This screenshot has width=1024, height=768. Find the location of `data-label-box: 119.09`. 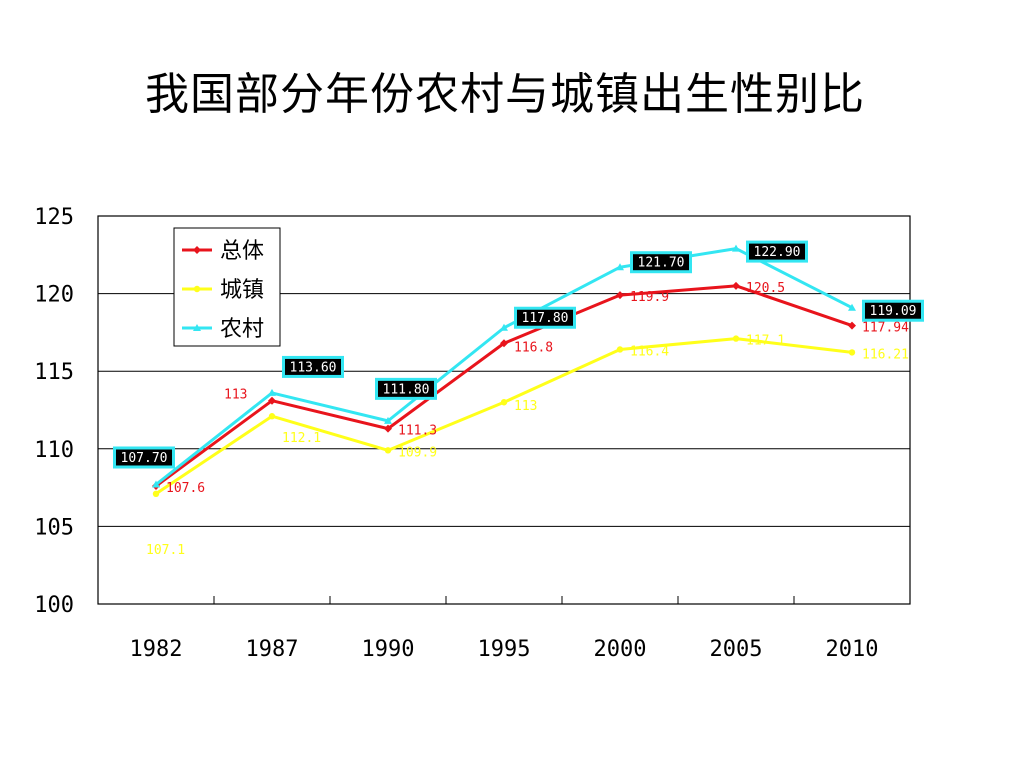

data-label-box: 119.09 is located at coordinates (893, 310).